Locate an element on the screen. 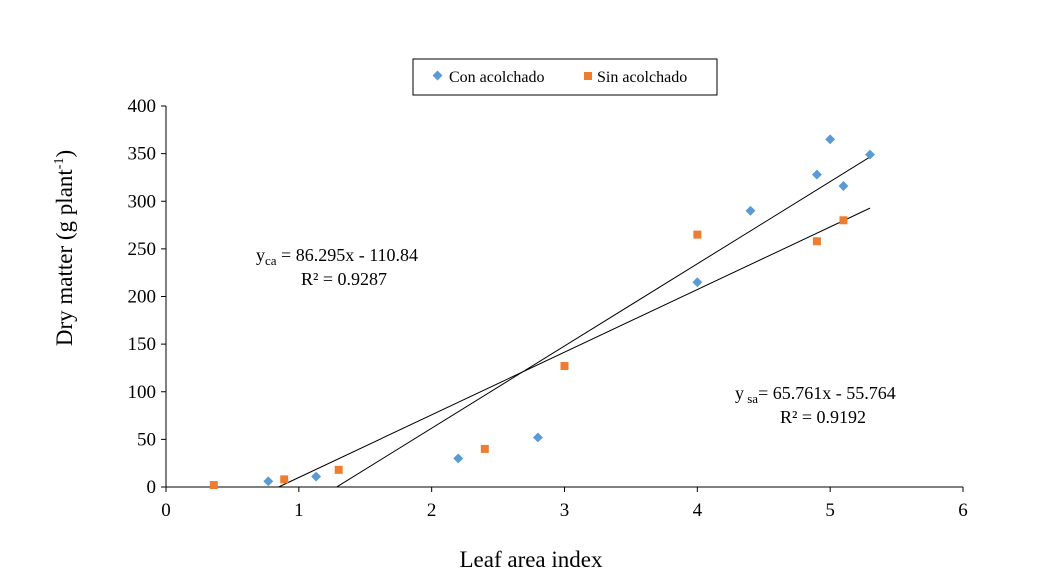 This screenshot has height=583, width=1047. legend-label-con-acolchado: Con acolchado is located at coordinates (497, 77).